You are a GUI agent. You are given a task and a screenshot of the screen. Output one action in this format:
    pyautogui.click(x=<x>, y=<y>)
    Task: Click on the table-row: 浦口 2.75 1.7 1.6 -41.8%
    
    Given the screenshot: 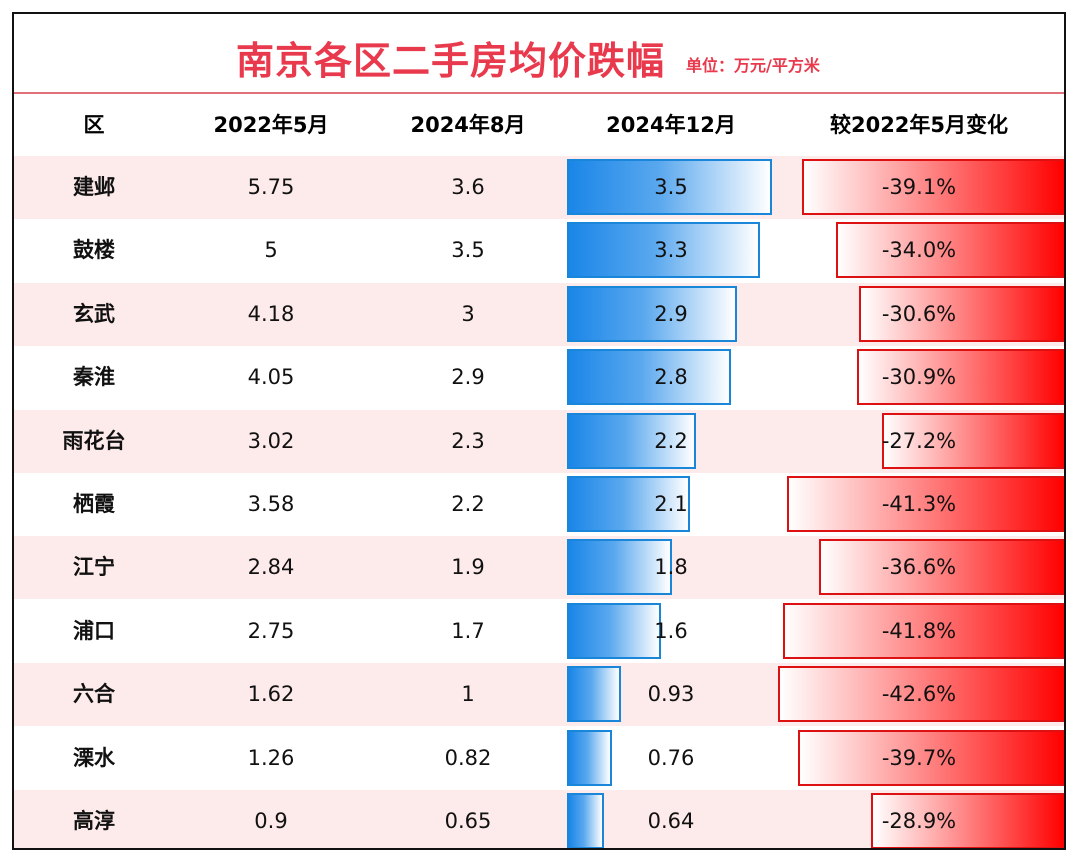 What is the action you would take?
    pyautogui.click(x=539, y=631)
    